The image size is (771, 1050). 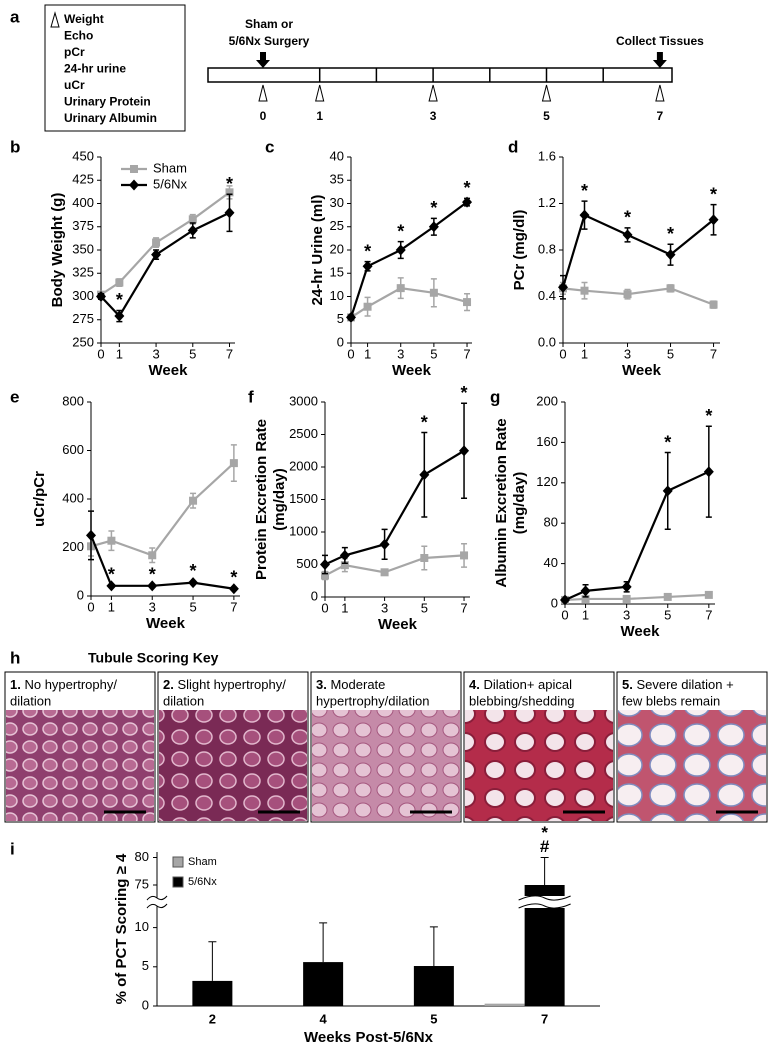 I want to click on micrograph-3: 3. Moderate hypertrophy/dilation, so click(x=386, y=747).